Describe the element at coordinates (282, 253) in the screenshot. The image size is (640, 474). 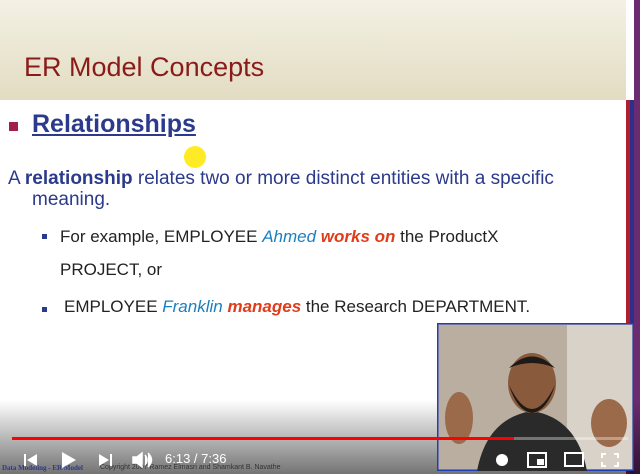
I see `text: the ProductX PROJECT, or` at that location.